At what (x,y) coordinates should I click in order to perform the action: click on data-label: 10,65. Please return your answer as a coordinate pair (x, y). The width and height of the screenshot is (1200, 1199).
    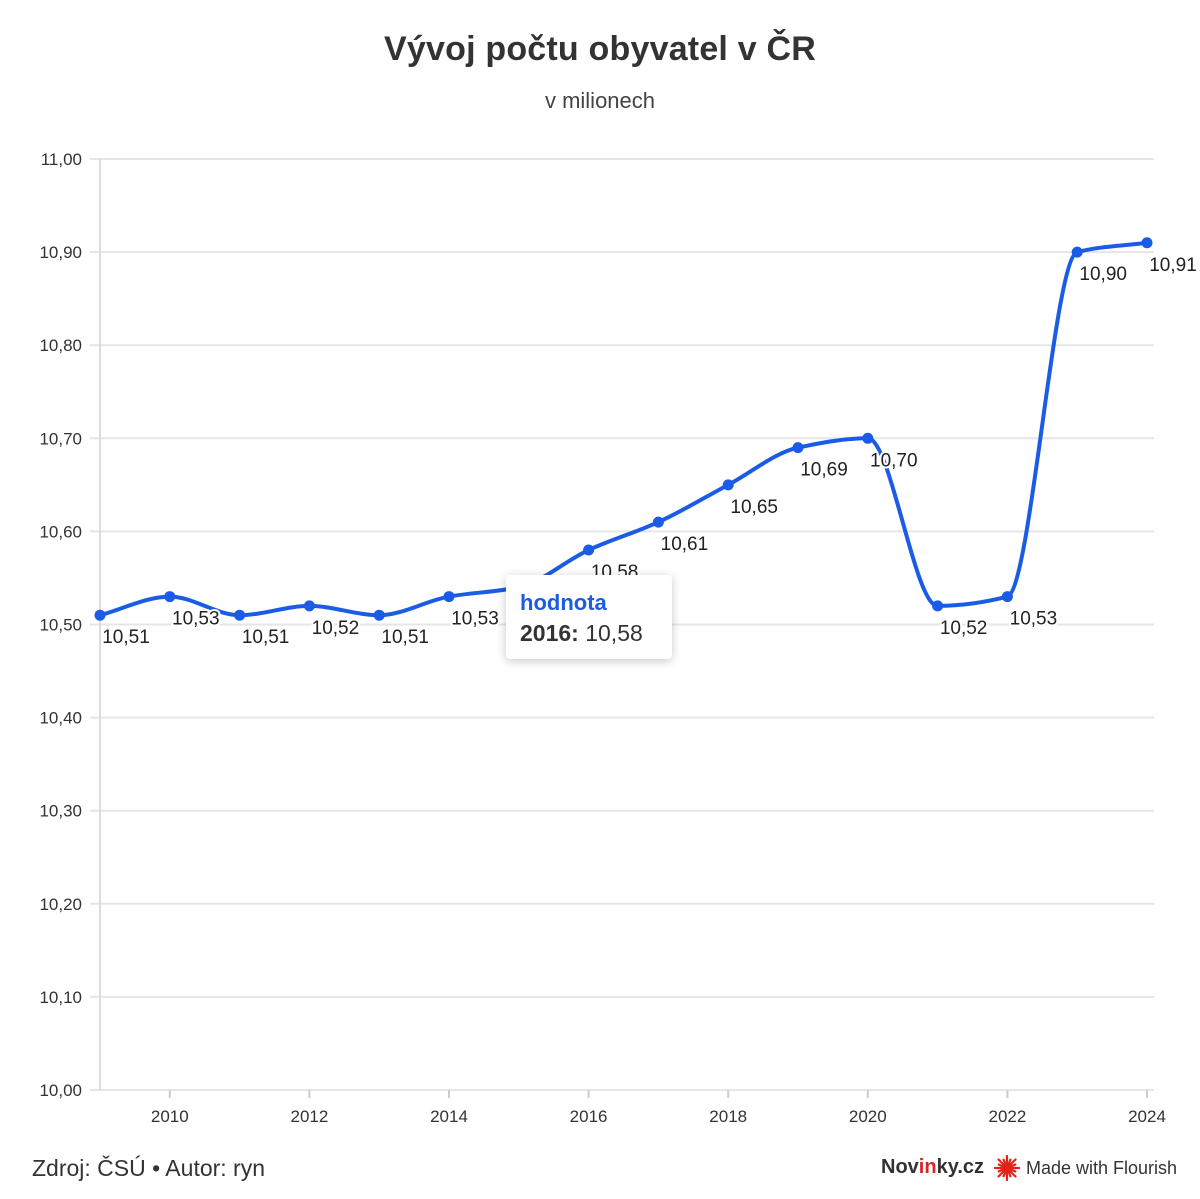
    Looking at the image, I should click on (754, 507).